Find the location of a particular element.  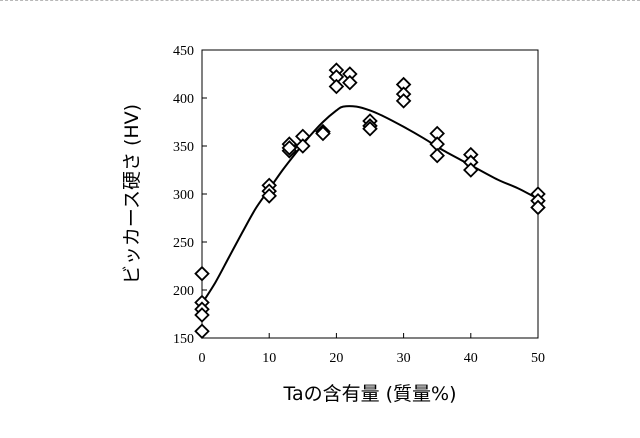

x-axis-title: Taの含有量 (質量%) is located at coordinates (369, 394).